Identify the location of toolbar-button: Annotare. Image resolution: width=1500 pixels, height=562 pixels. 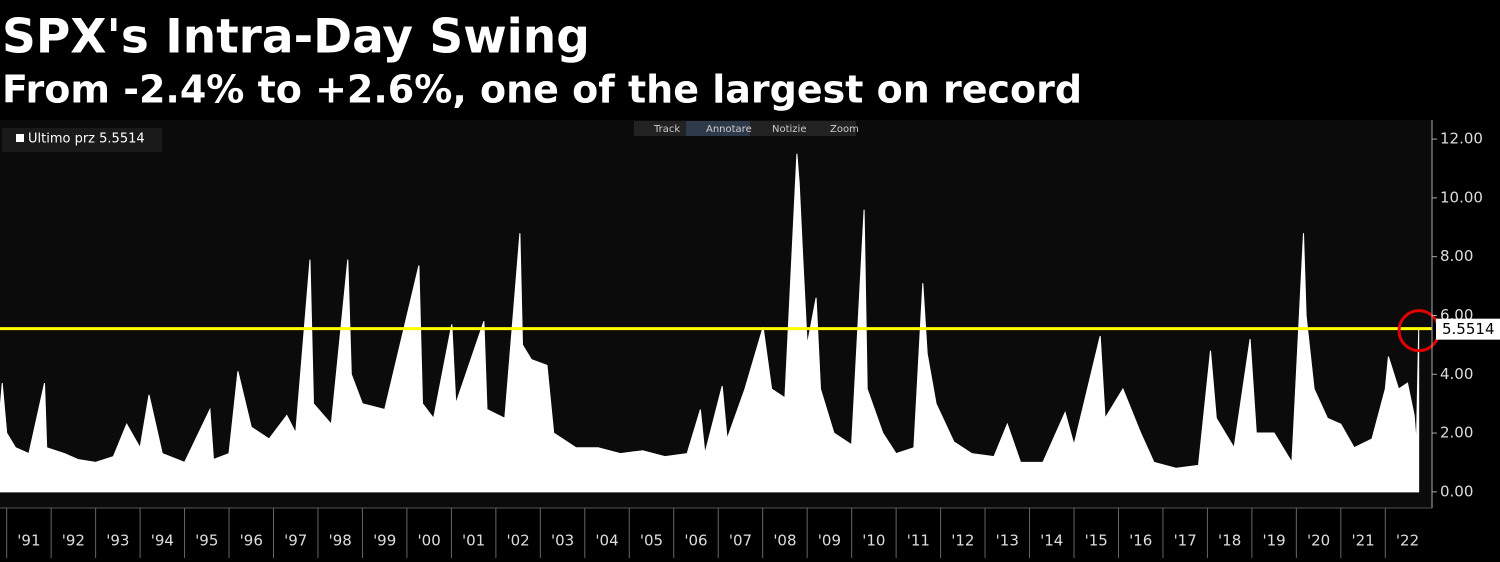
(729, 129).